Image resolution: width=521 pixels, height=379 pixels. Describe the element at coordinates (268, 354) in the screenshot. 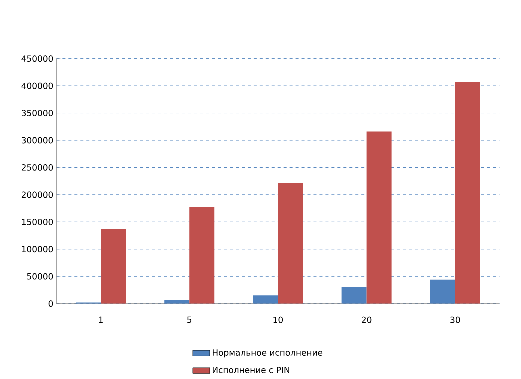

I see `legend-label: Нормальное исполнение` at that location.